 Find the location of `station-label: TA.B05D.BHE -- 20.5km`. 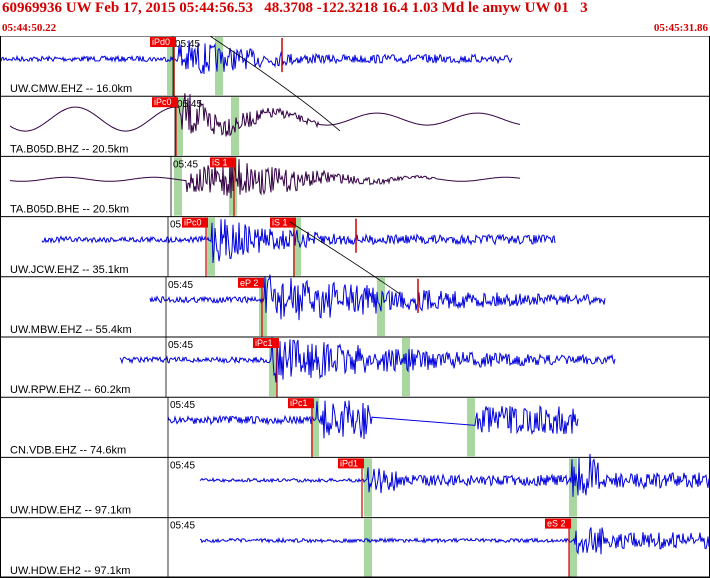

station-label: TA.B05D.BHE -- 20.5km is located at coordinates (69, 210).